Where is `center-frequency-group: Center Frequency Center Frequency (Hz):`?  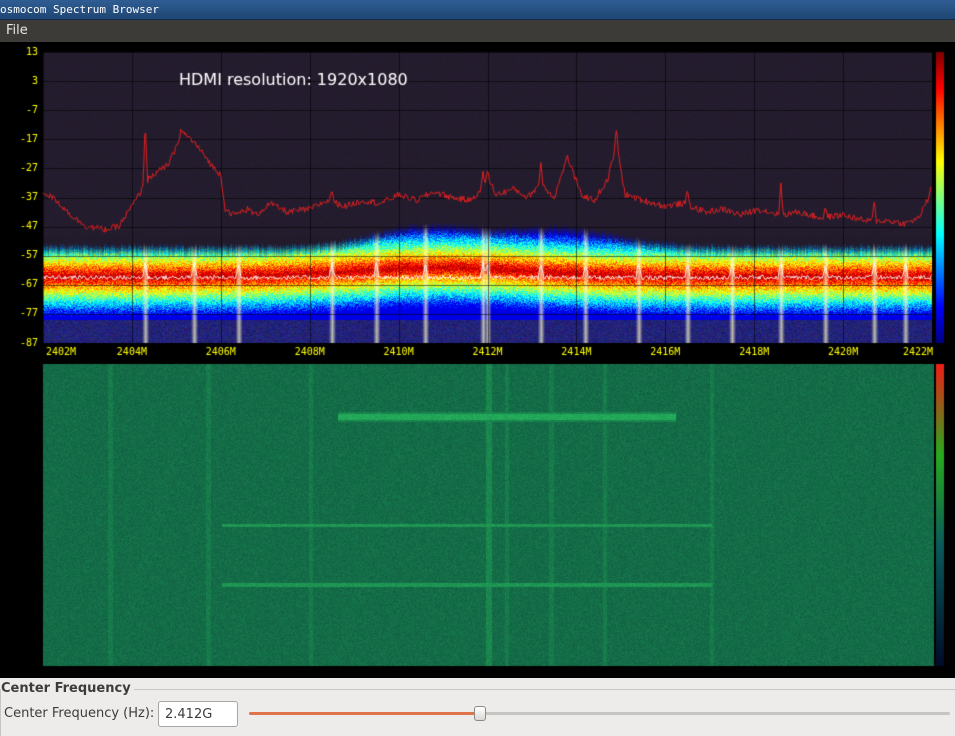 center-frequency-group: Center Frequency Center Frequency (Hz): is located at coordinates (477, 707).